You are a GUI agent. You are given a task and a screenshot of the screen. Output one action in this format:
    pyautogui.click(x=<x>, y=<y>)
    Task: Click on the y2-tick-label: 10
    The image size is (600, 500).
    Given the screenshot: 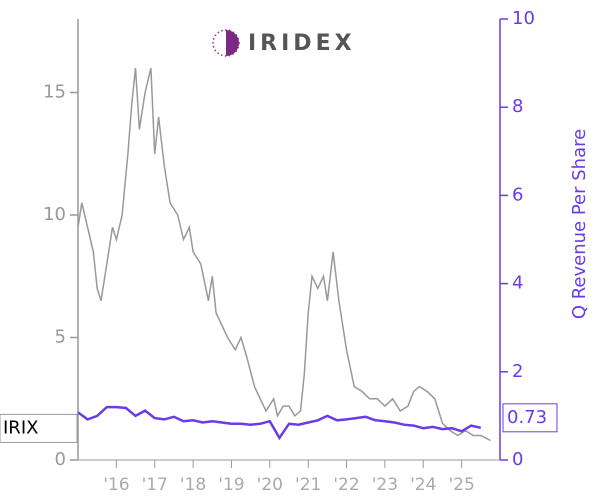 What is the action you would take?
    pyautogui.click(x=523, y=18)
    